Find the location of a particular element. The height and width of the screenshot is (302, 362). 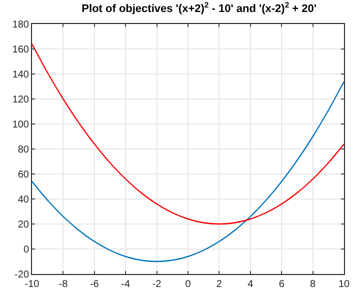

y-tick-label: 140 is located at coordinates (21, 75).